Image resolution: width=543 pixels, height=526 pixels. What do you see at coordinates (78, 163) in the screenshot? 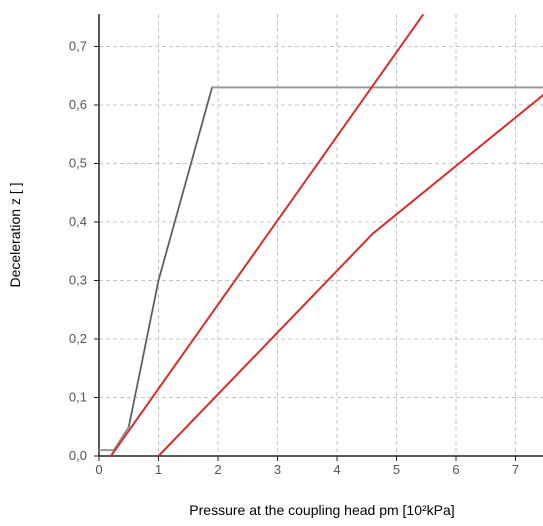
I see `y-tick-label: 0,5` at bounding box center [78, 163].